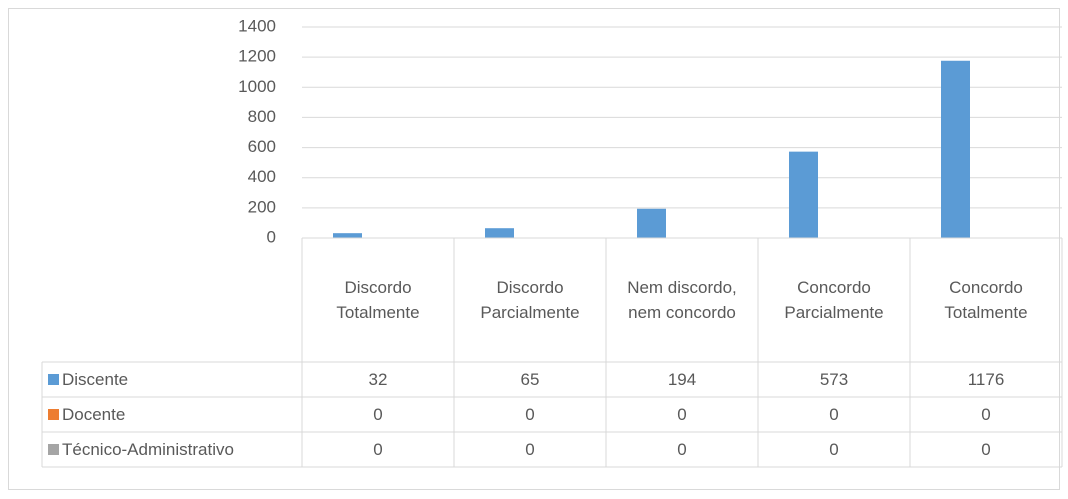 The height and width of the screenshot is (499, 1068). Describe the element at coordinates (530, 379) in the screenshot. I see `table-value: 65` at that location.